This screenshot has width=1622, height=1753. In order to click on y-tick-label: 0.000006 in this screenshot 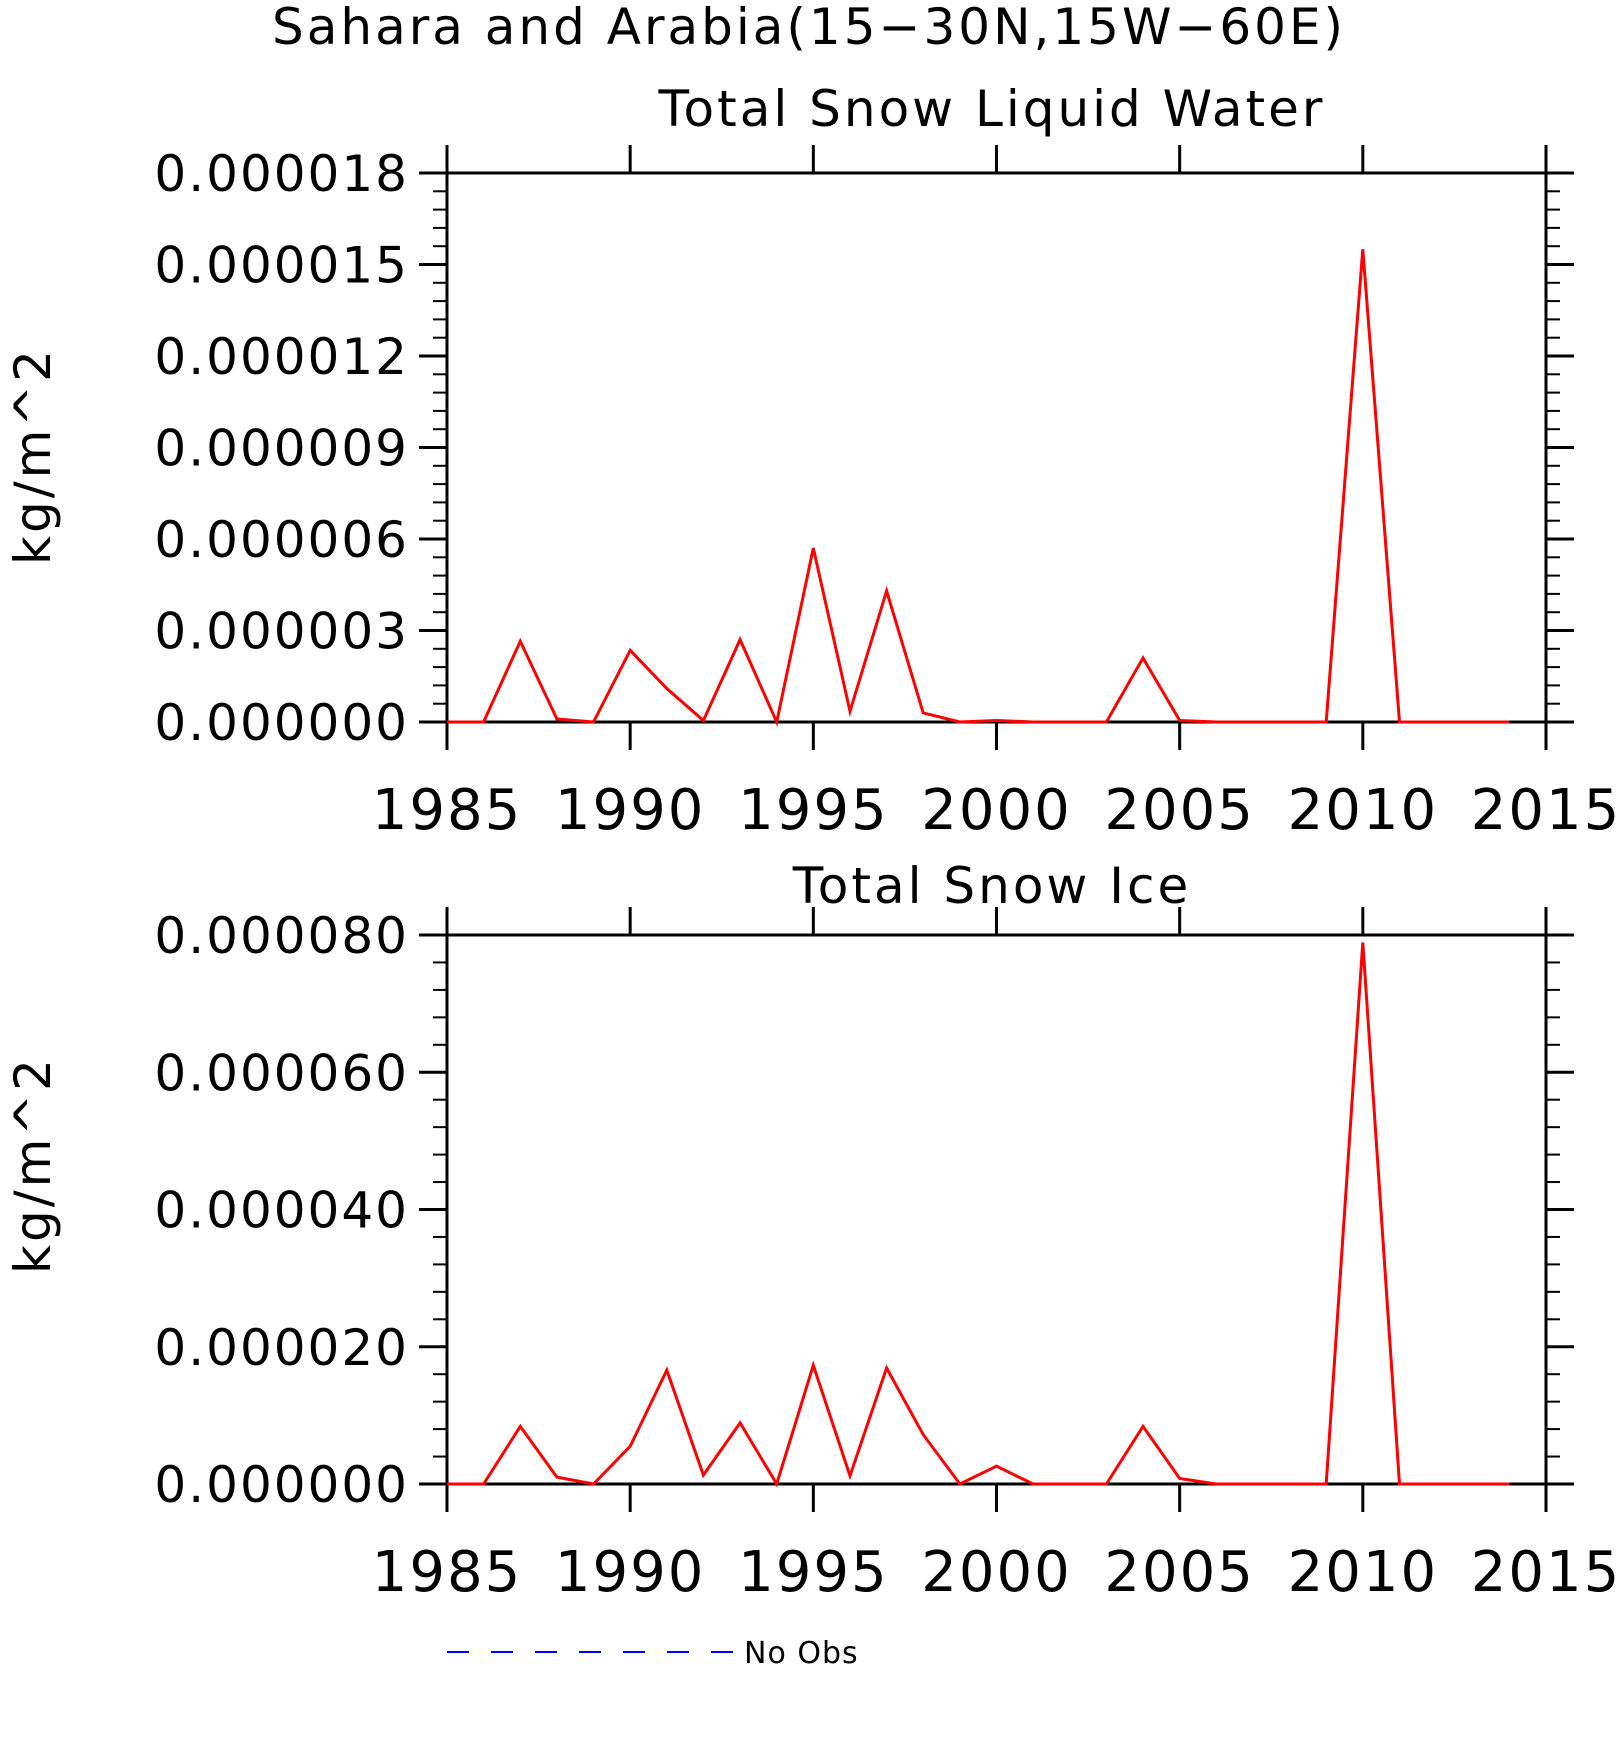, I will do `click(281, 540)`.